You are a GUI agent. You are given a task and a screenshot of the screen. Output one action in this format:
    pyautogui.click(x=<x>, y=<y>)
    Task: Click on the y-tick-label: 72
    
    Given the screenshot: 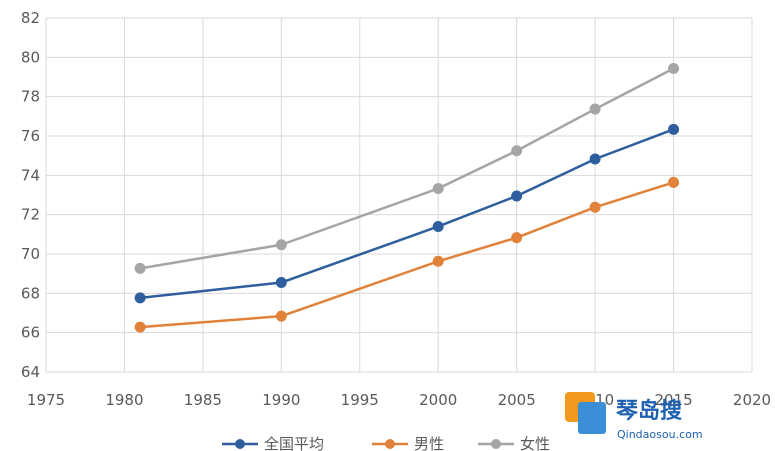 What is the action you would take?
    pyautogui.click(x=30, y=215)
    